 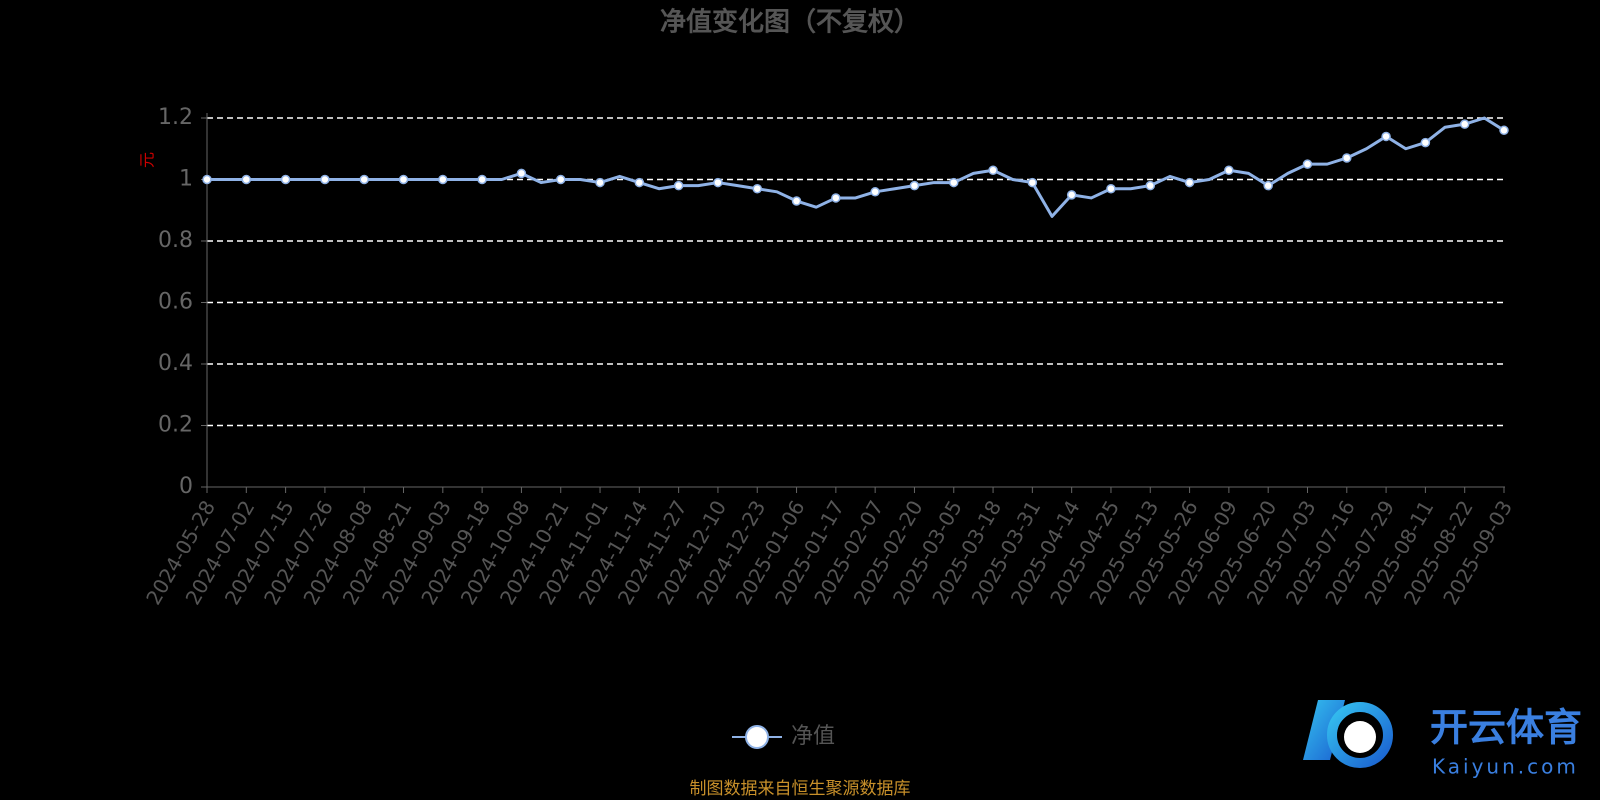 What do you see at coordinates (186, 486) in the screenshot?
I see `y-tick-label: 0` at bounding box center [186, 486].